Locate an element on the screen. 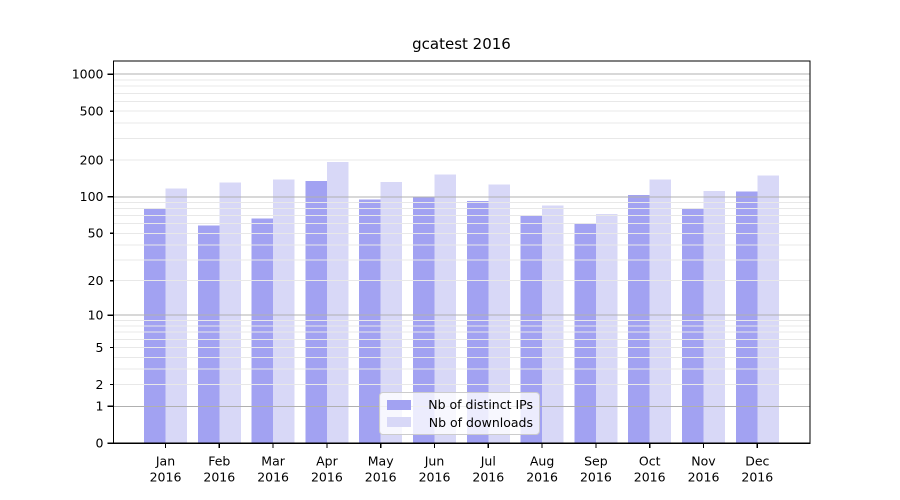 The image size is (900, 500). chart-title: gcatest 2016 is located at coordinates (461, 44).